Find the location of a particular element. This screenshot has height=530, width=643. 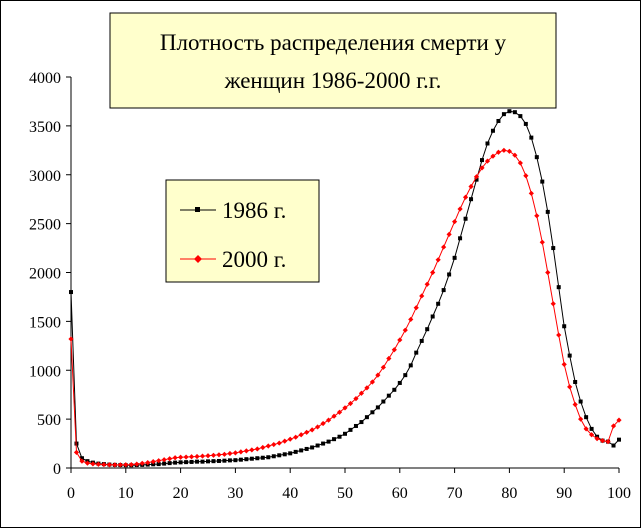

x-tick-label: 10 is located at coordinates (126, 493).